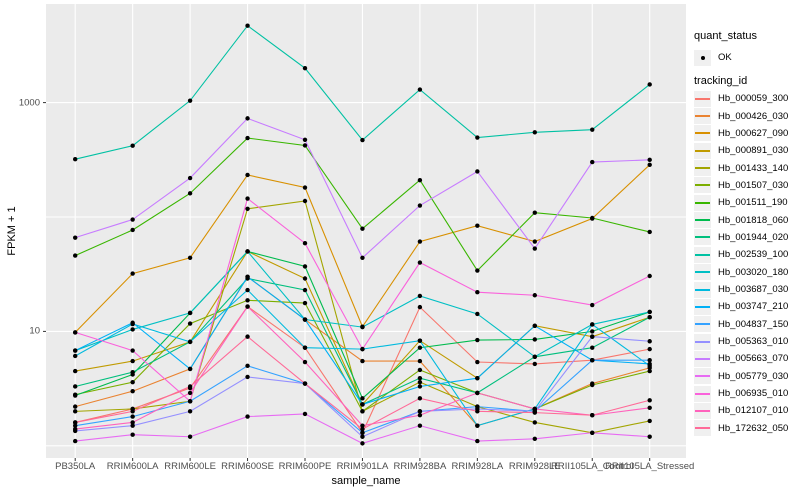 The image size is (800, 500). I want to click on y-axis-title: FPKM + 1, so click(12, 231).